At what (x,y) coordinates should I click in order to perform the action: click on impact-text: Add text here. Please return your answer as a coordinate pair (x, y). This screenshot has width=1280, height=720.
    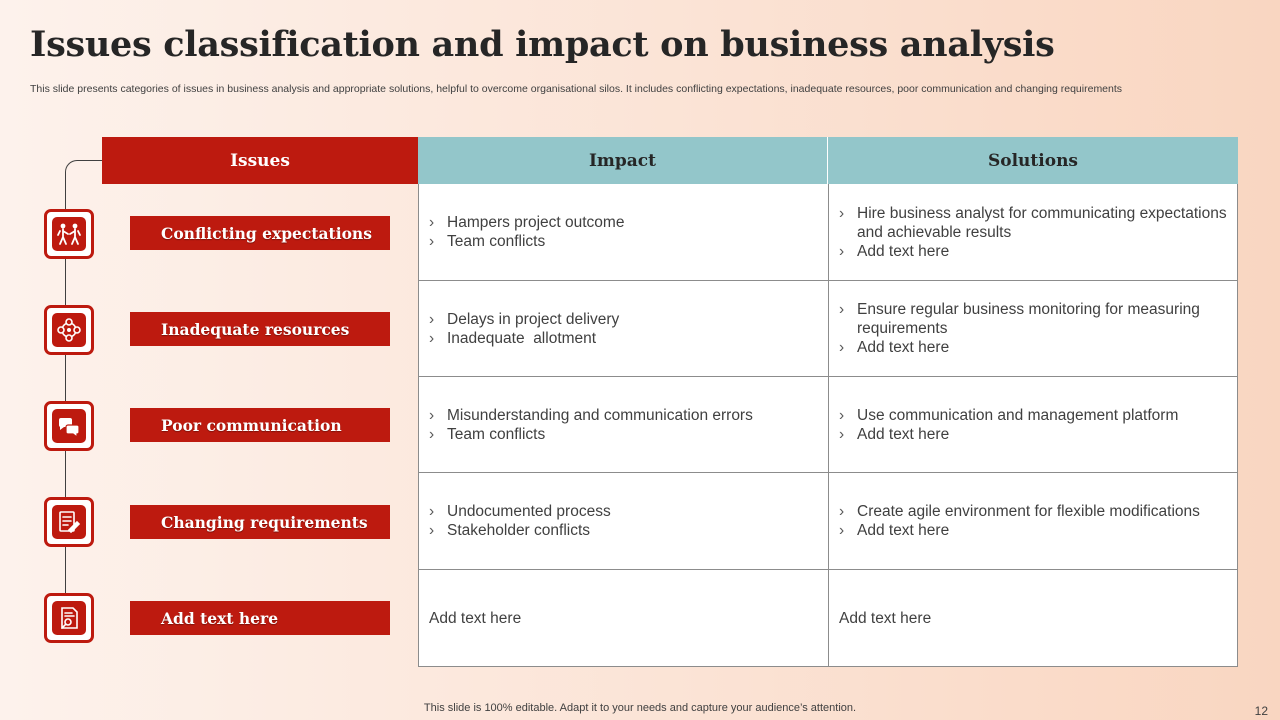
    Looking at the image, I should click on (475, 618).